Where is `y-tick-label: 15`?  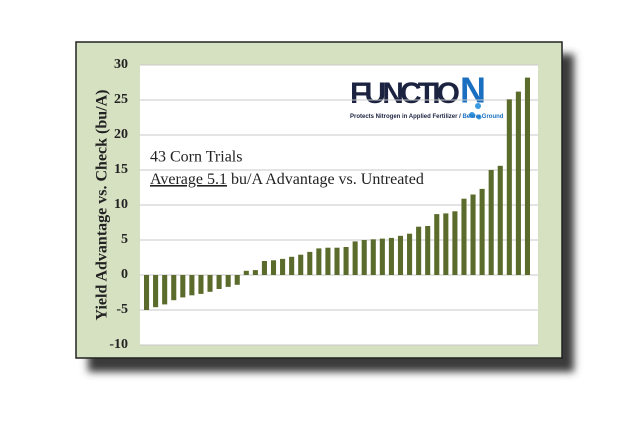 y-tick-label: 15 is located at coordinates (121, 169).